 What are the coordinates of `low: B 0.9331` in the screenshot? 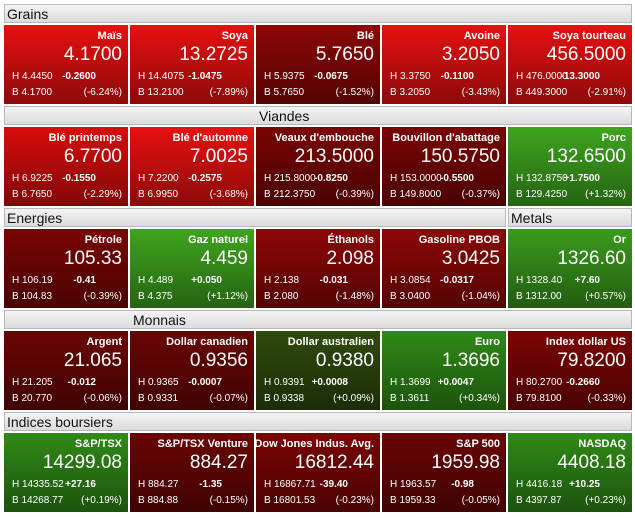 It's located at (158, 398).